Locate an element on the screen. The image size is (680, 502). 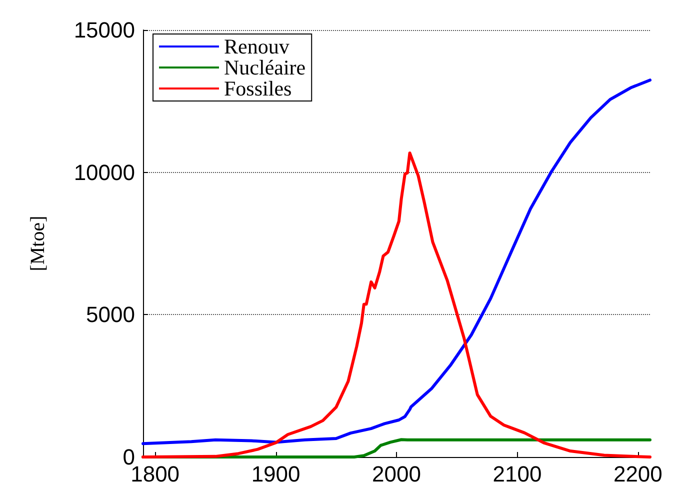
x-tick-label: 1900 is located at coordinates (275, 474).